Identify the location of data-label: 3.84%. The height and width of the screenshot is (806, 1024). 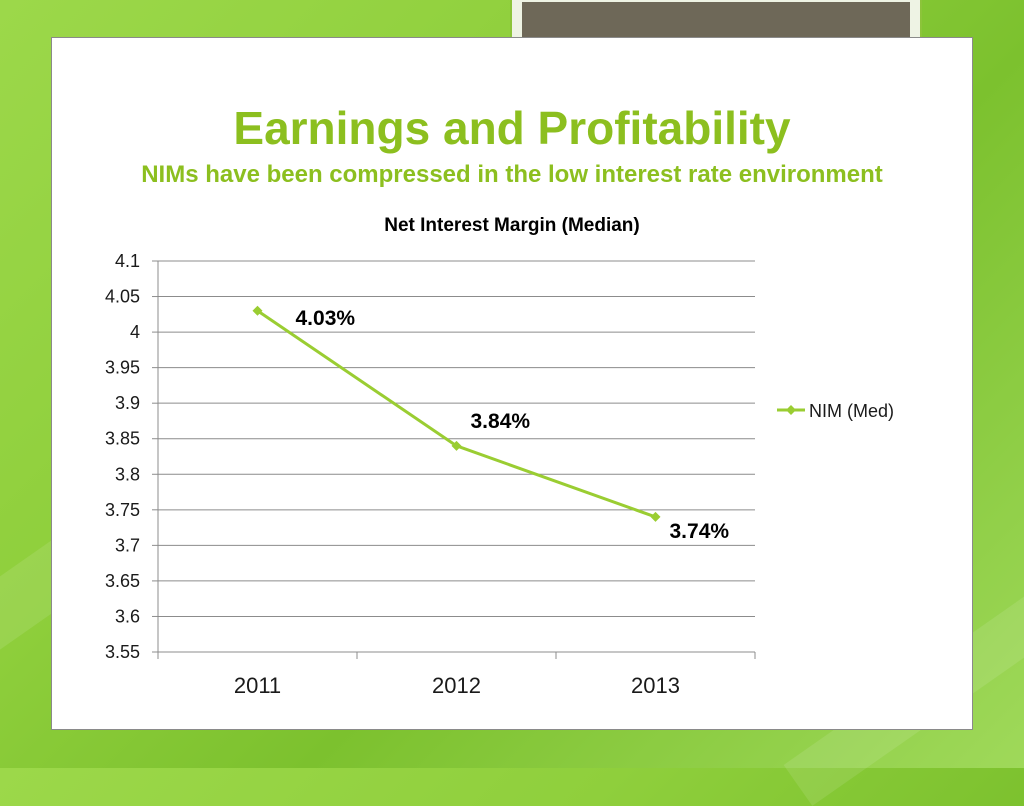
(501, 421).